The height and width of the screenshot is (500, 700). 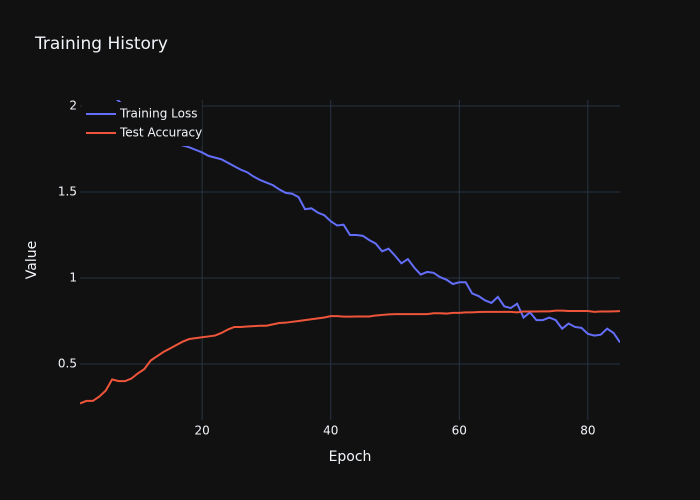 I want to click on x-axis-label: Epoch, so click(x=350, y=457).